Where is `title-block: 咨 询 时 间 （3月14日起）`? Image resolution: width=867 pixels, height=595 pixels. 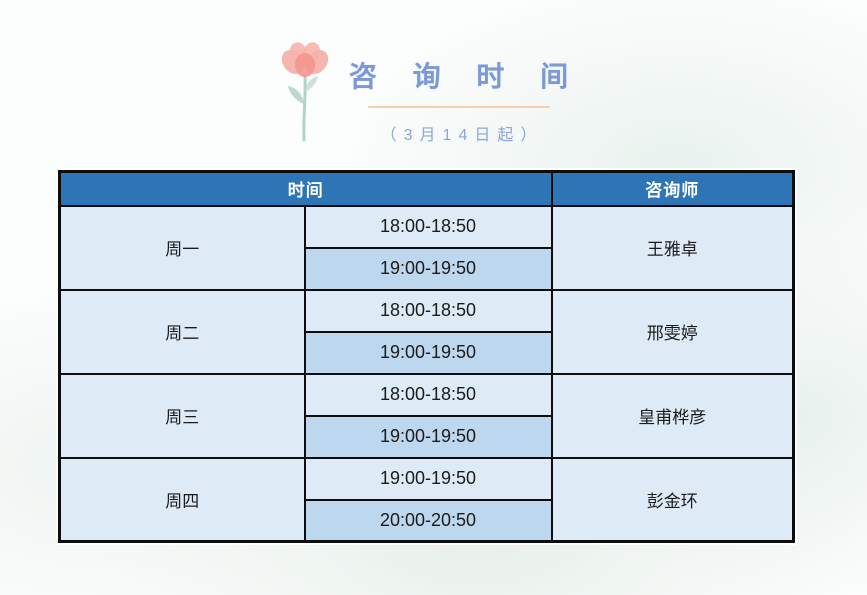 title-block: 咨 询 时 间 （3月14日起） is located at coordinates (458, 92).